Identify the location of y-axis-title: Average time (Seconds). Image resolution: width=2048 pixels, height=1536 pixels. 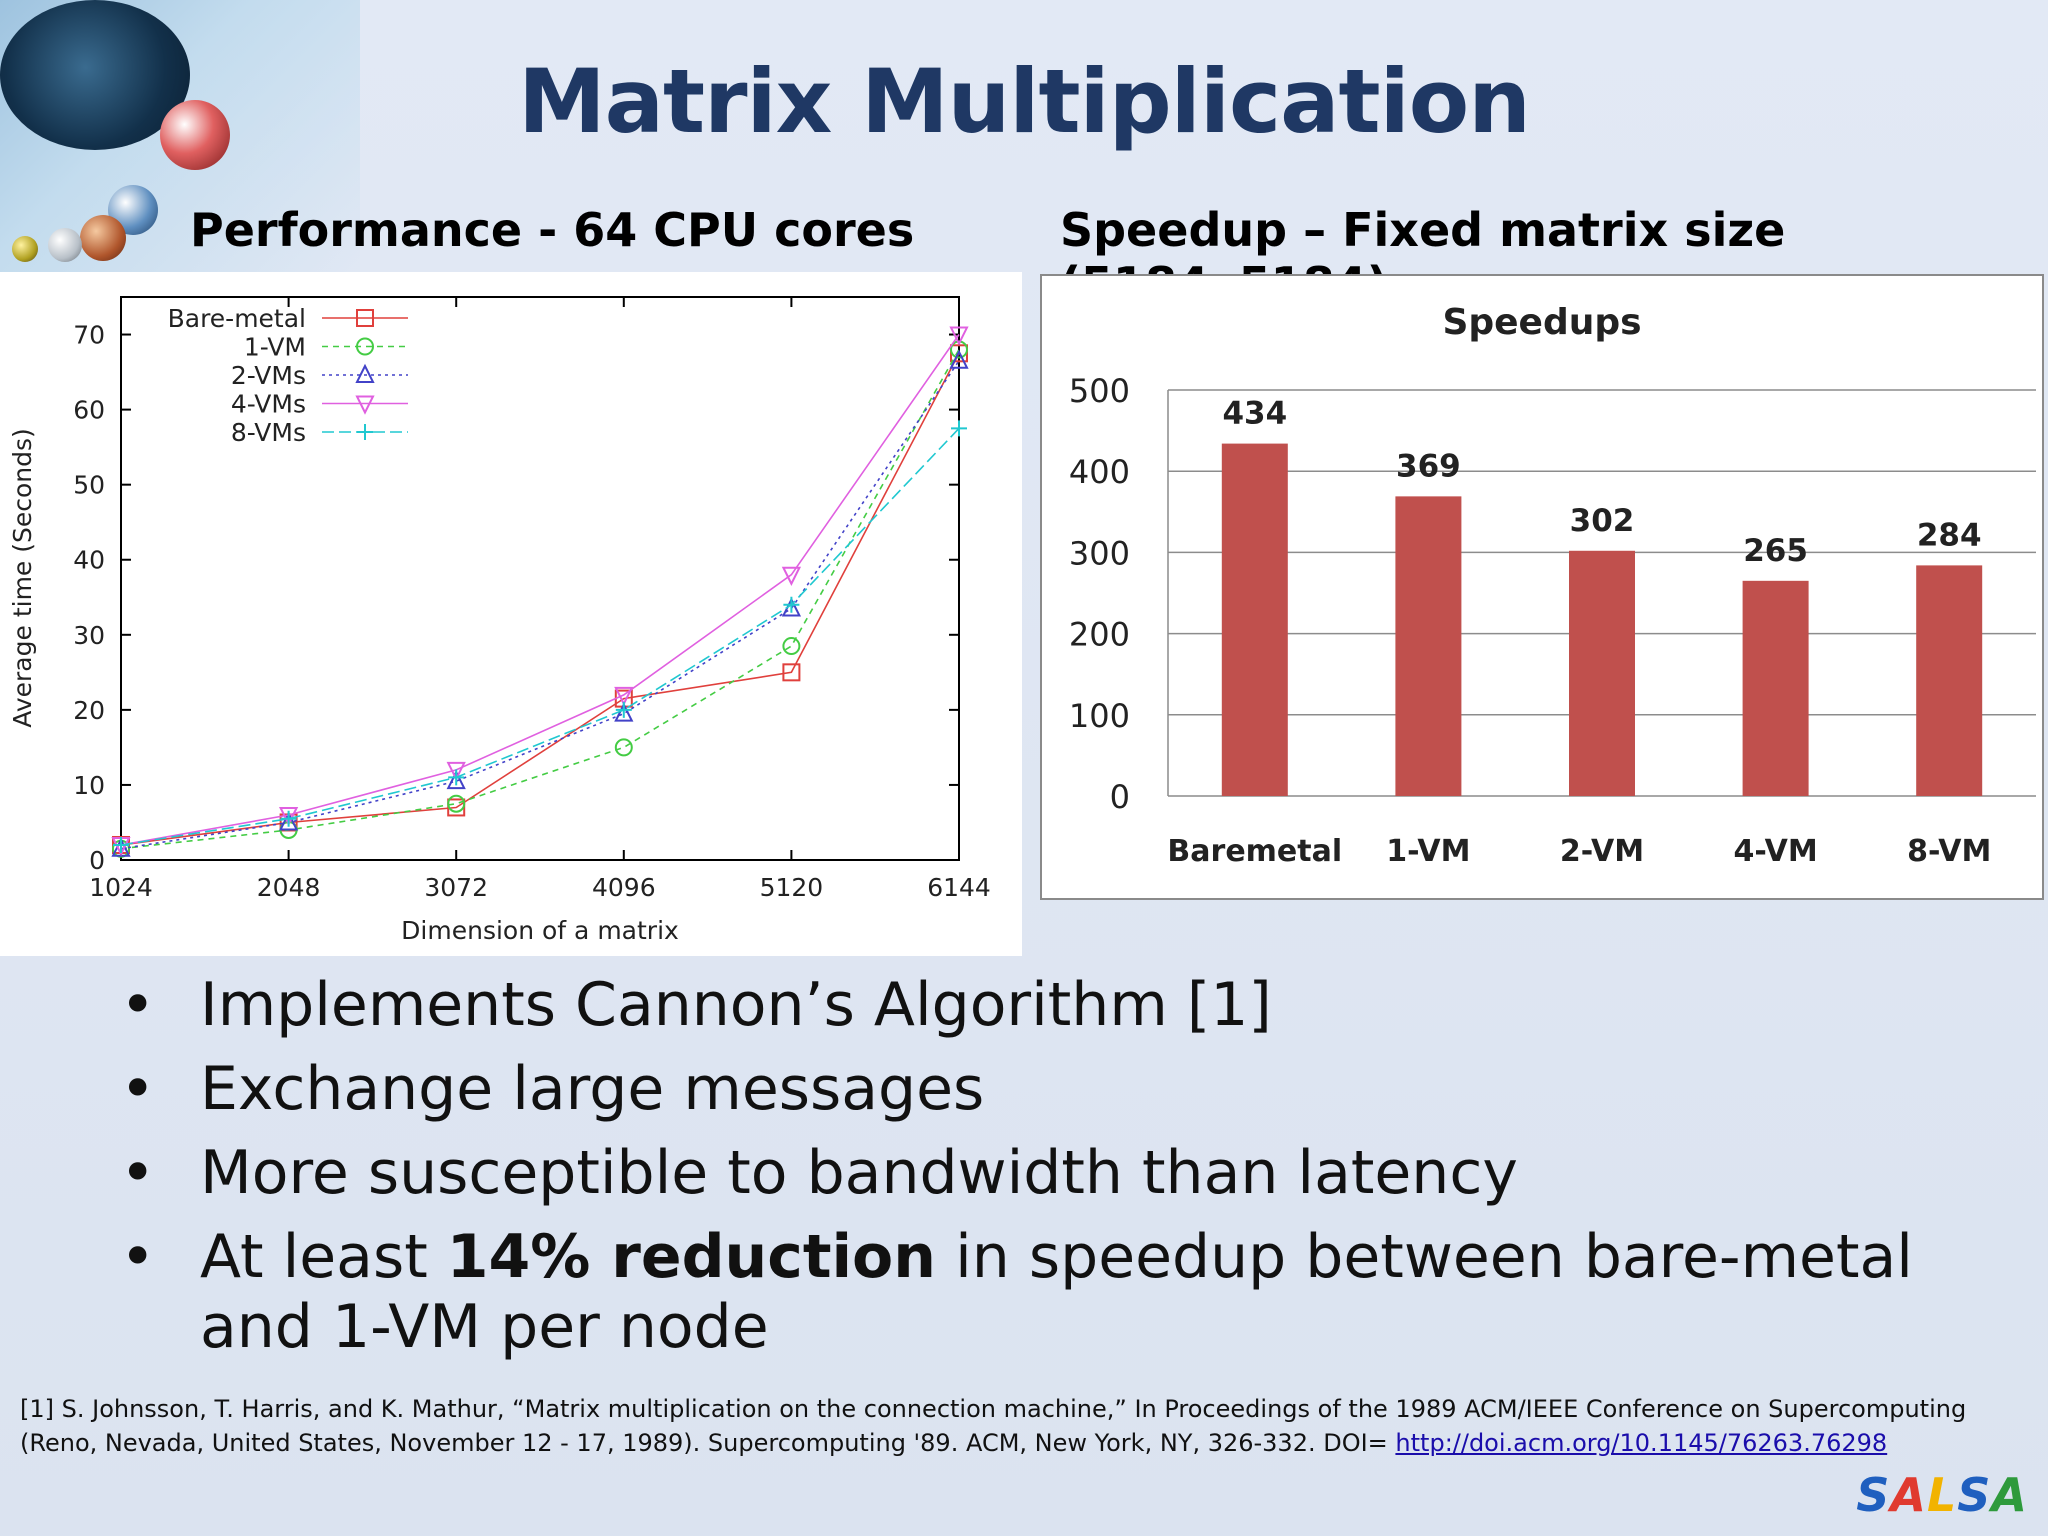
(22, 578).